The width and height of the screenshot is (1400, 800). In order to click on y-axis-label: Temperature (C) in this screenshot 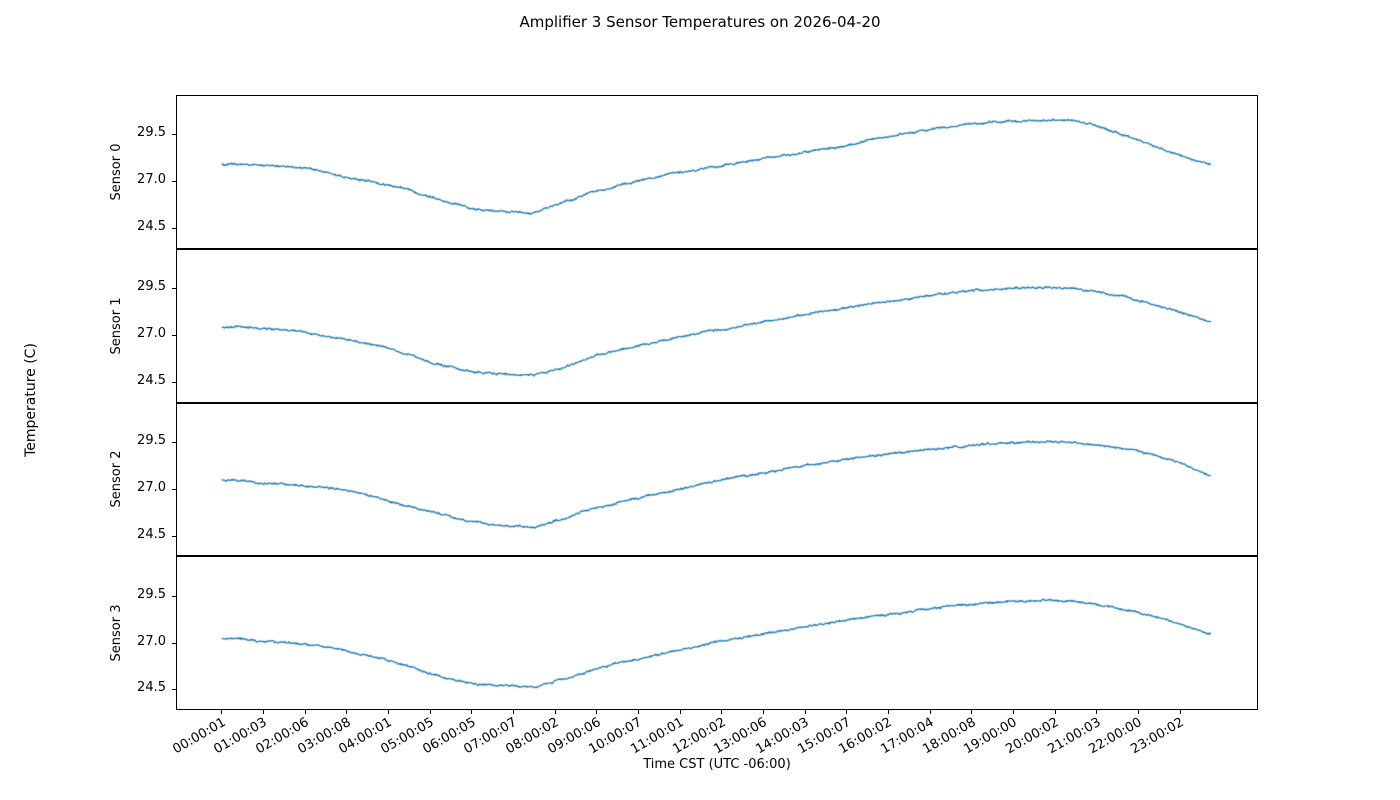, I will do `click(31, 400)`.